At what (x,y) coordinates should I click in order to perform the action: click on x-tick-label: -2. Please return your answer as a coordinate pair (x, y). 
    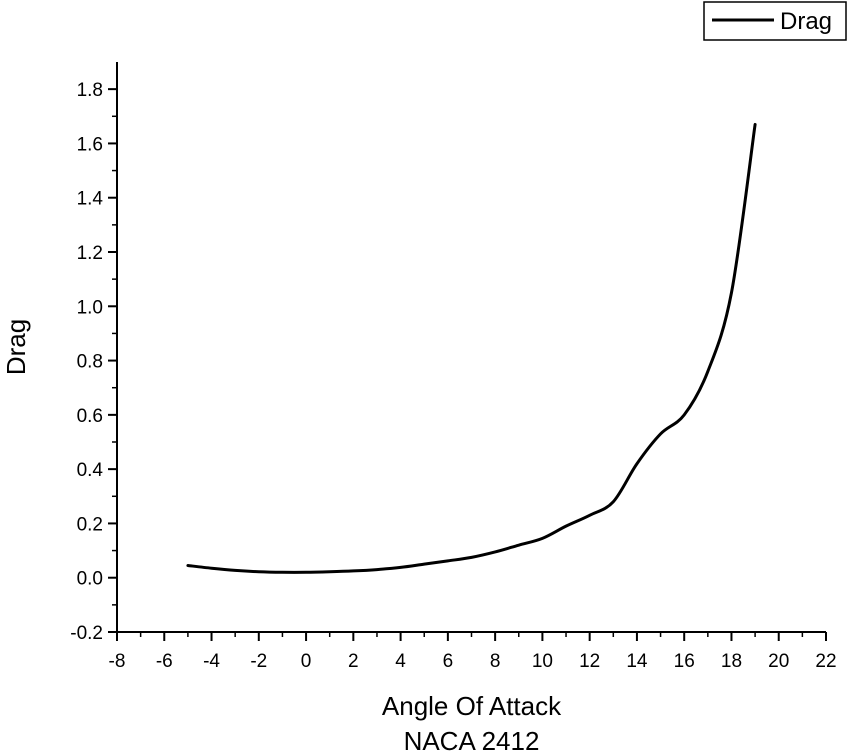
    Looking at the image, I should click on (258, 661).